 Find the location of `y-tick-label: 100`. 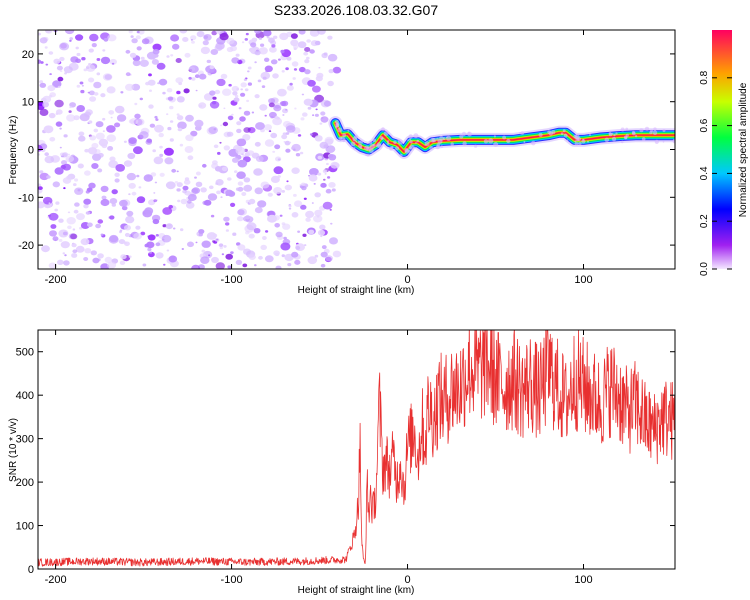

y-tick-label: 100 is located at coordinates (25, 527).